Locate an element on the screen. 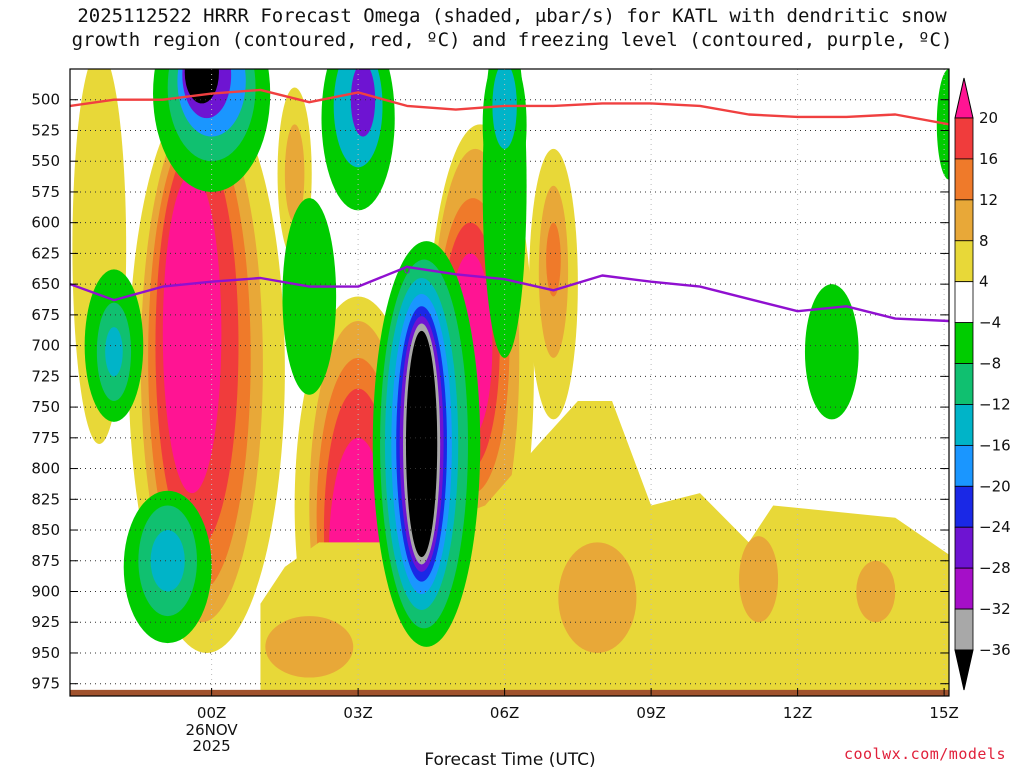 Image resolution: width=1024 pixels, height=768 pixels. y-tick-label-925: 925 is located at coordinates (45, 622).